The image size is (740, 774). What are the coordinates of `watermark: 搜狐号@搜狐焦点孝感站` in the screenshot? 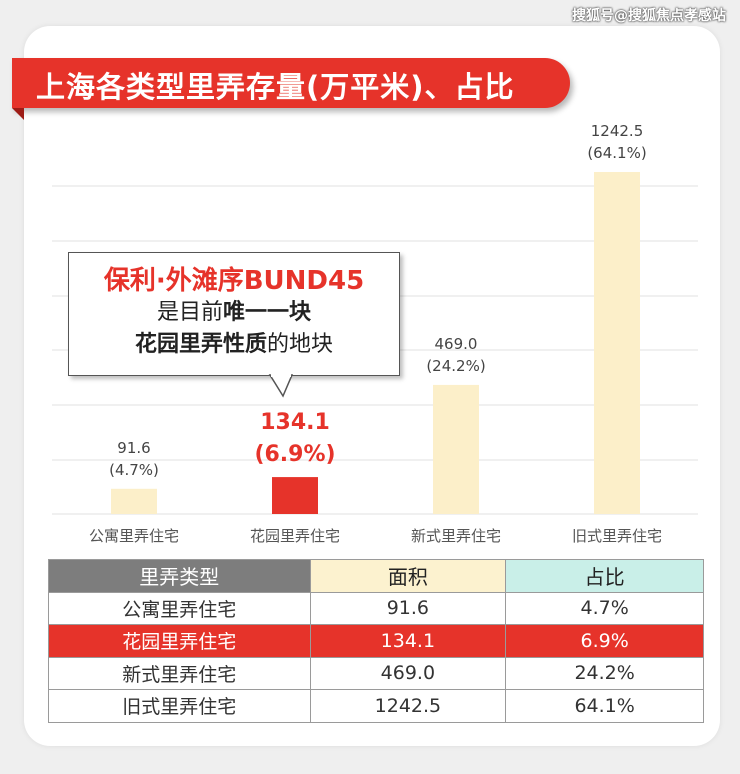 It's located at (649, 16).